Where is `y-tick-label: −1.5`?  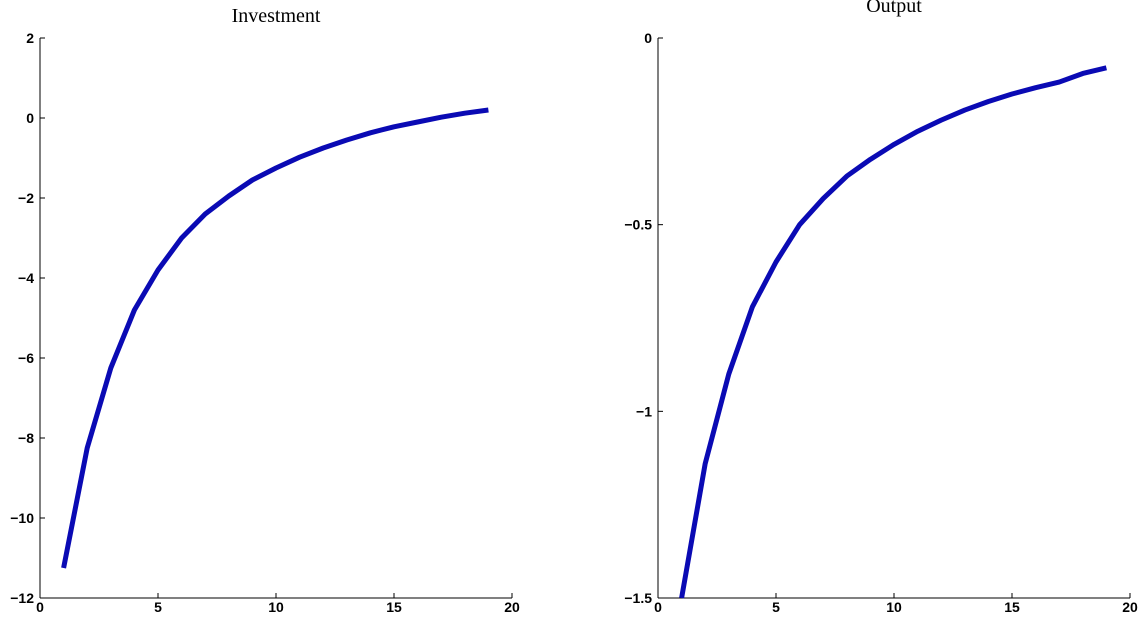 y-tick-label: −1.5 is located at coordinates (638, 598).